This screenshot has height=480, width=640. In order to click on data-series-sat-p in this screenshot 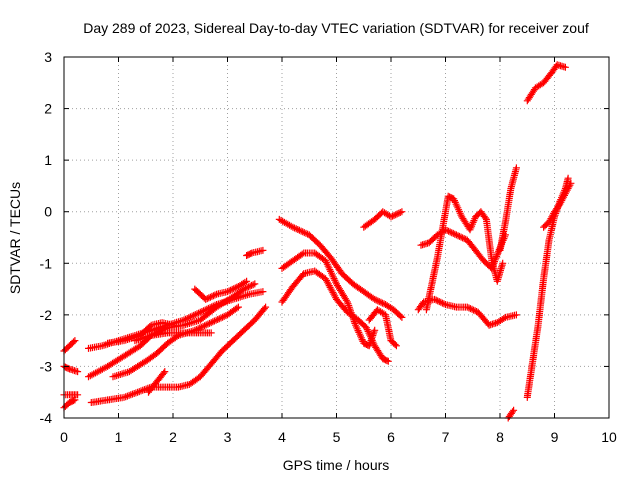, I will do `click(335, 316)`.